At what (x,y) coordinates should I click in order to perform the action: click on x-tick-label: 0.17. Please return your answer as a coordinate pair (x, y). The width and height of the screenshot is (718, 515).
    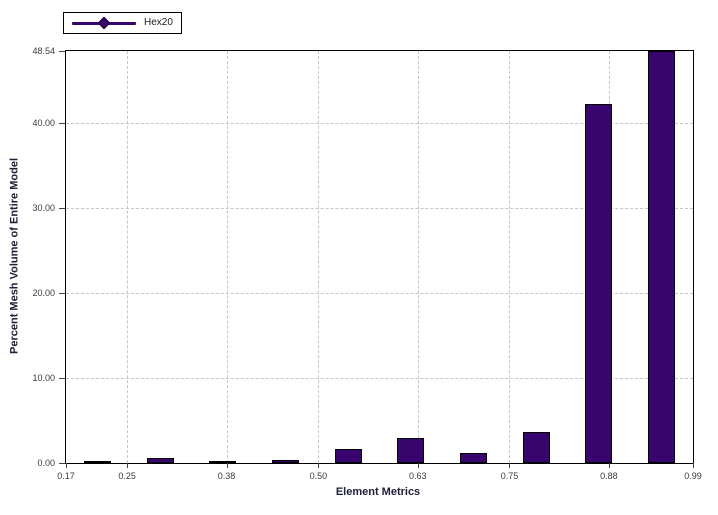
    Looking at the image, I should click on (66, 476).